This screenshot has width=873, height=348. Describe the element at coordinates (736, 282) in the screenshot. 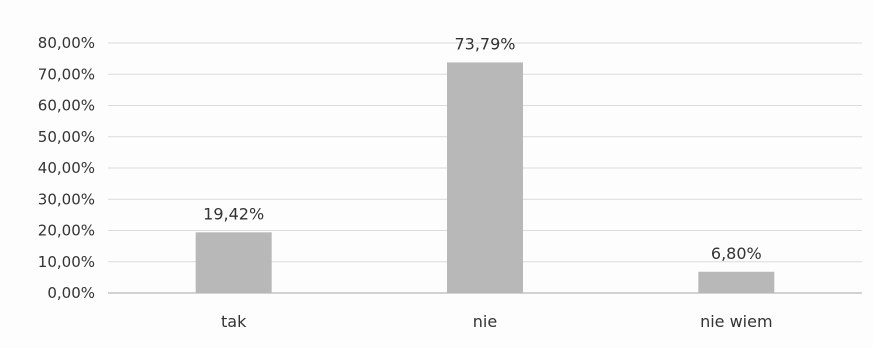

I see `bar-nie-wiem` at that location.